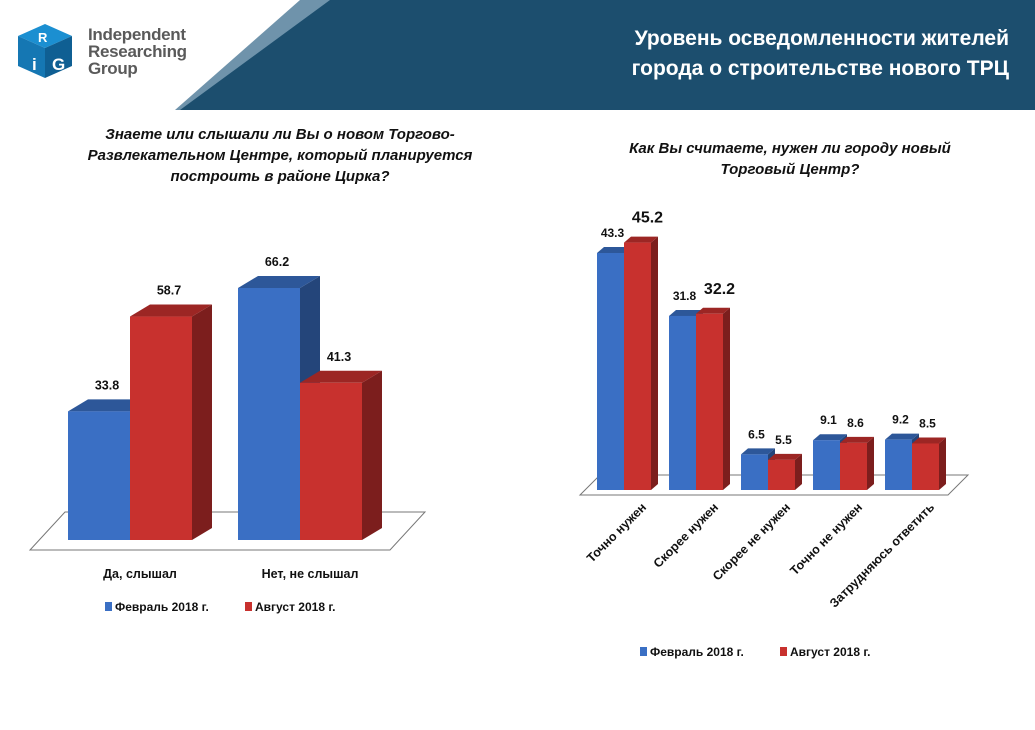 The width and height of the screenshot is (1035, 730). What do you see at coordinates (34, 64) in the screenshot?
I see `logo-letter-i: i` at bounding box center [34, 64].